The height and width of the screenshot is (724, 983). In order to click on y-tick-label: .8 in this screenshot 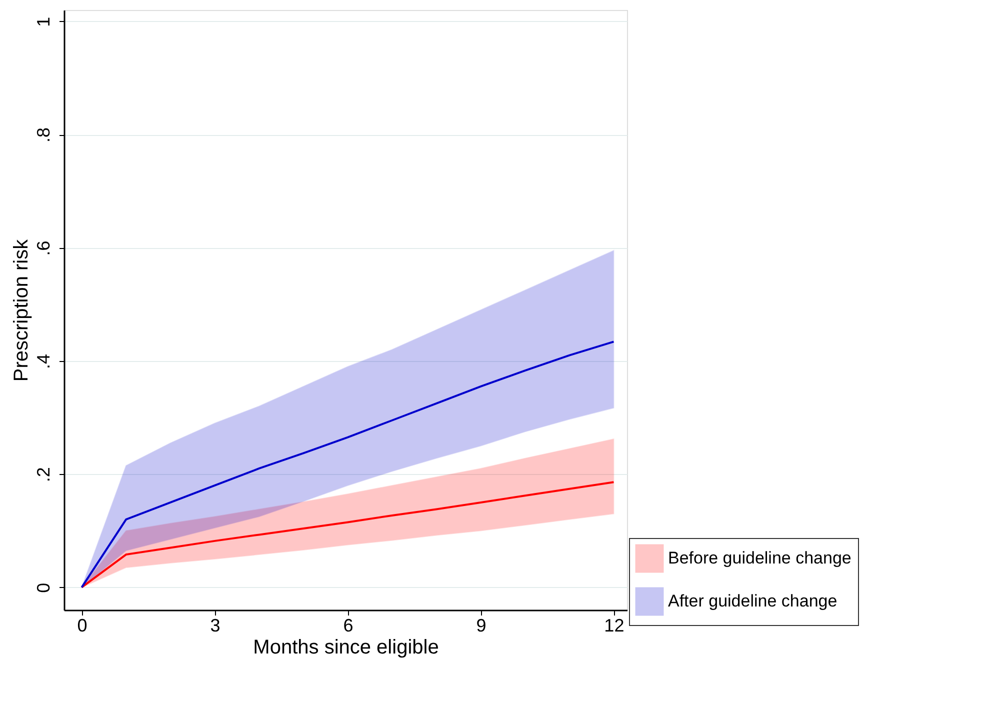, I will do `click(44, 135)`.